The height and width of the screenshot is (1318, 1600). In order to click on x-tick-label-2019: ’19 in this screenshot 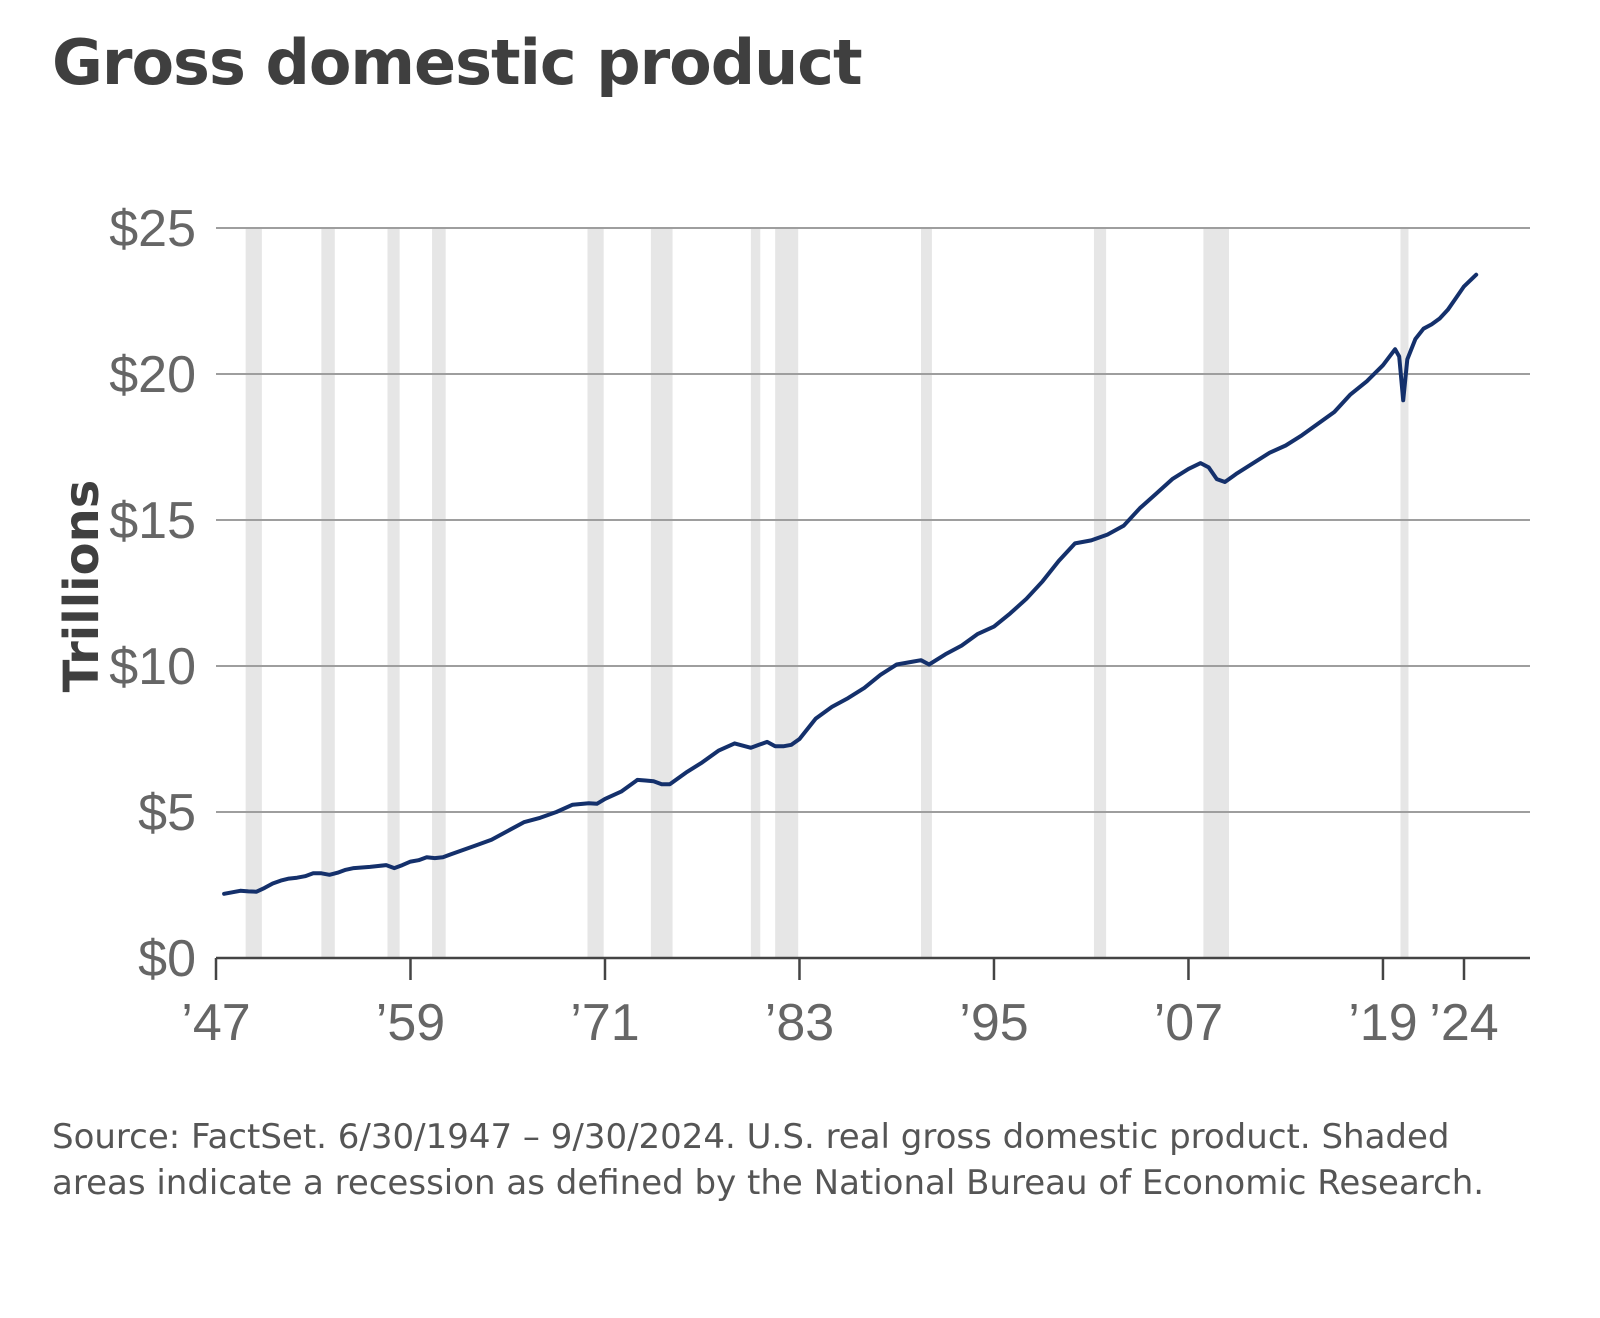, I will do `click(1382, 1023)`.